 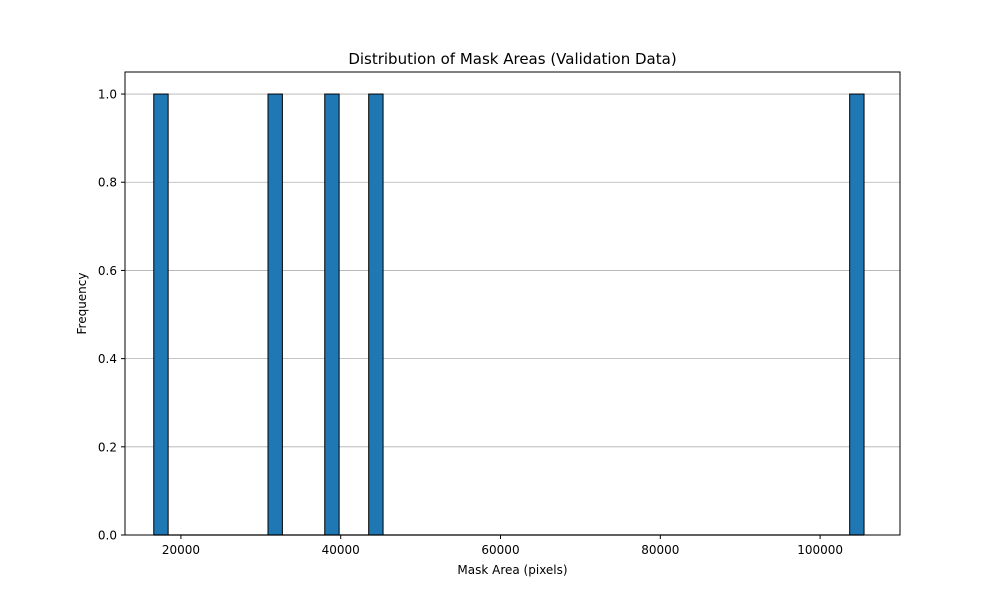 What do you see at coordinates (341, 550) in the screenshot?
I see `x-tick-label: 40000` at bounding box center [341, 550].